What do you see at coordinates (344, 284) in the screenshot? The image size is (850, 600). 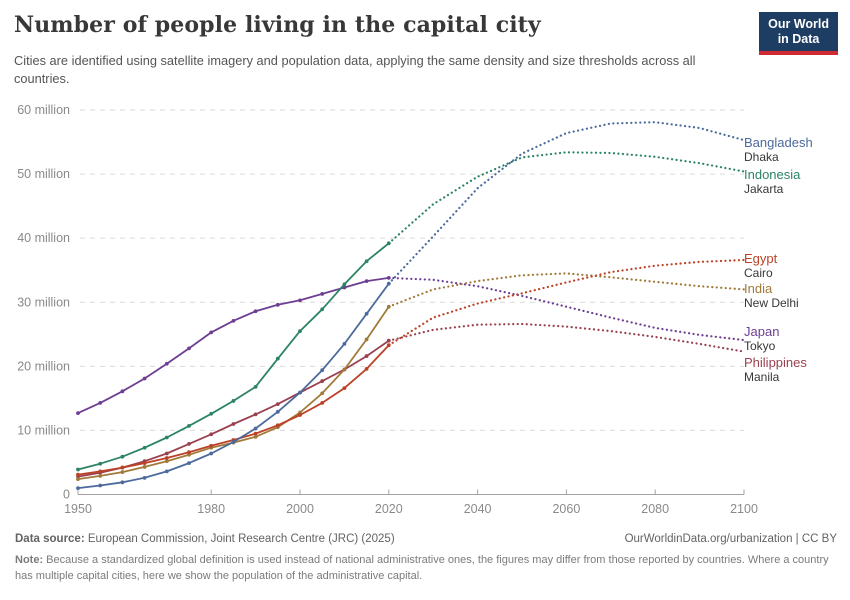 I see `series-marker-indonesia-2010` at bounding box center [344, 284].